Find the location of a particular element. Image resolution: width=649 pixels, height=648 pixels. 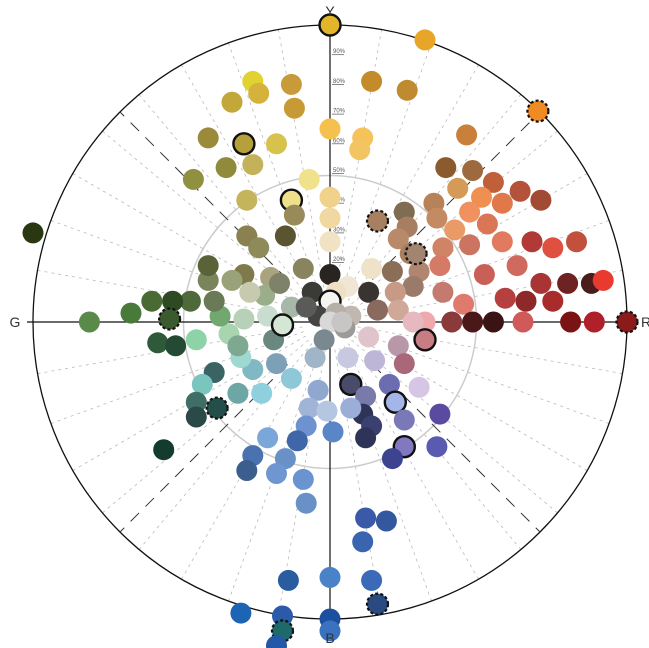

axis-label-right: R is located at coordinates (645, 322).